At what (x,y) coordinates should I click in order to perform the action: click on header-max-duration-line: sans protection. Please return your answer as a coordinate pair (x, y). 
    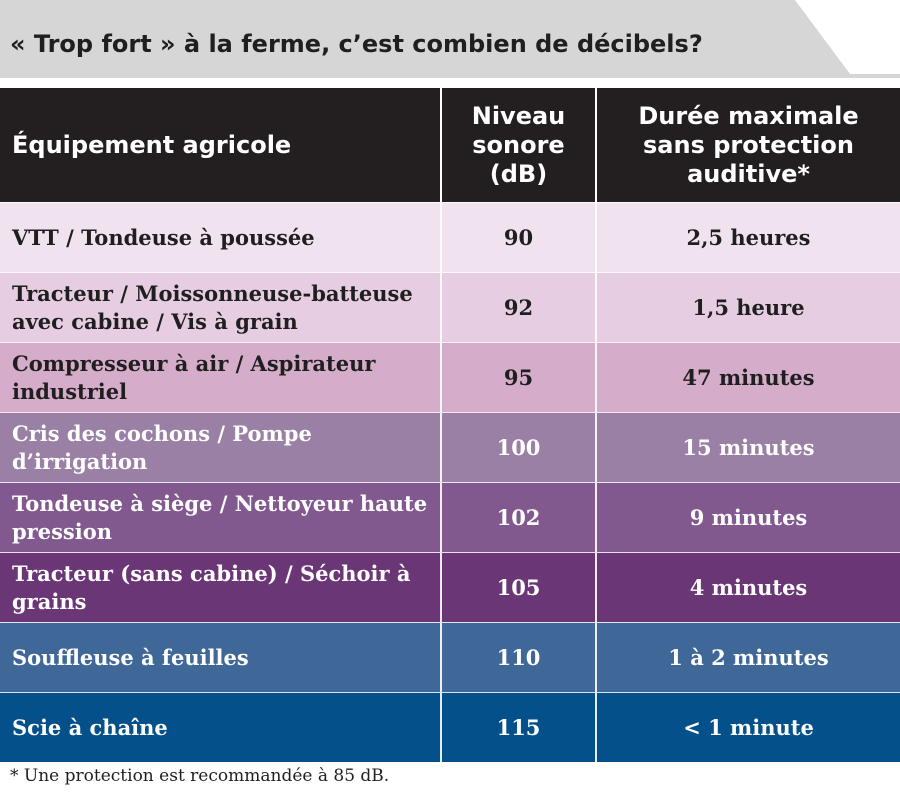
    Looking at the image, I should click on (748, 144).